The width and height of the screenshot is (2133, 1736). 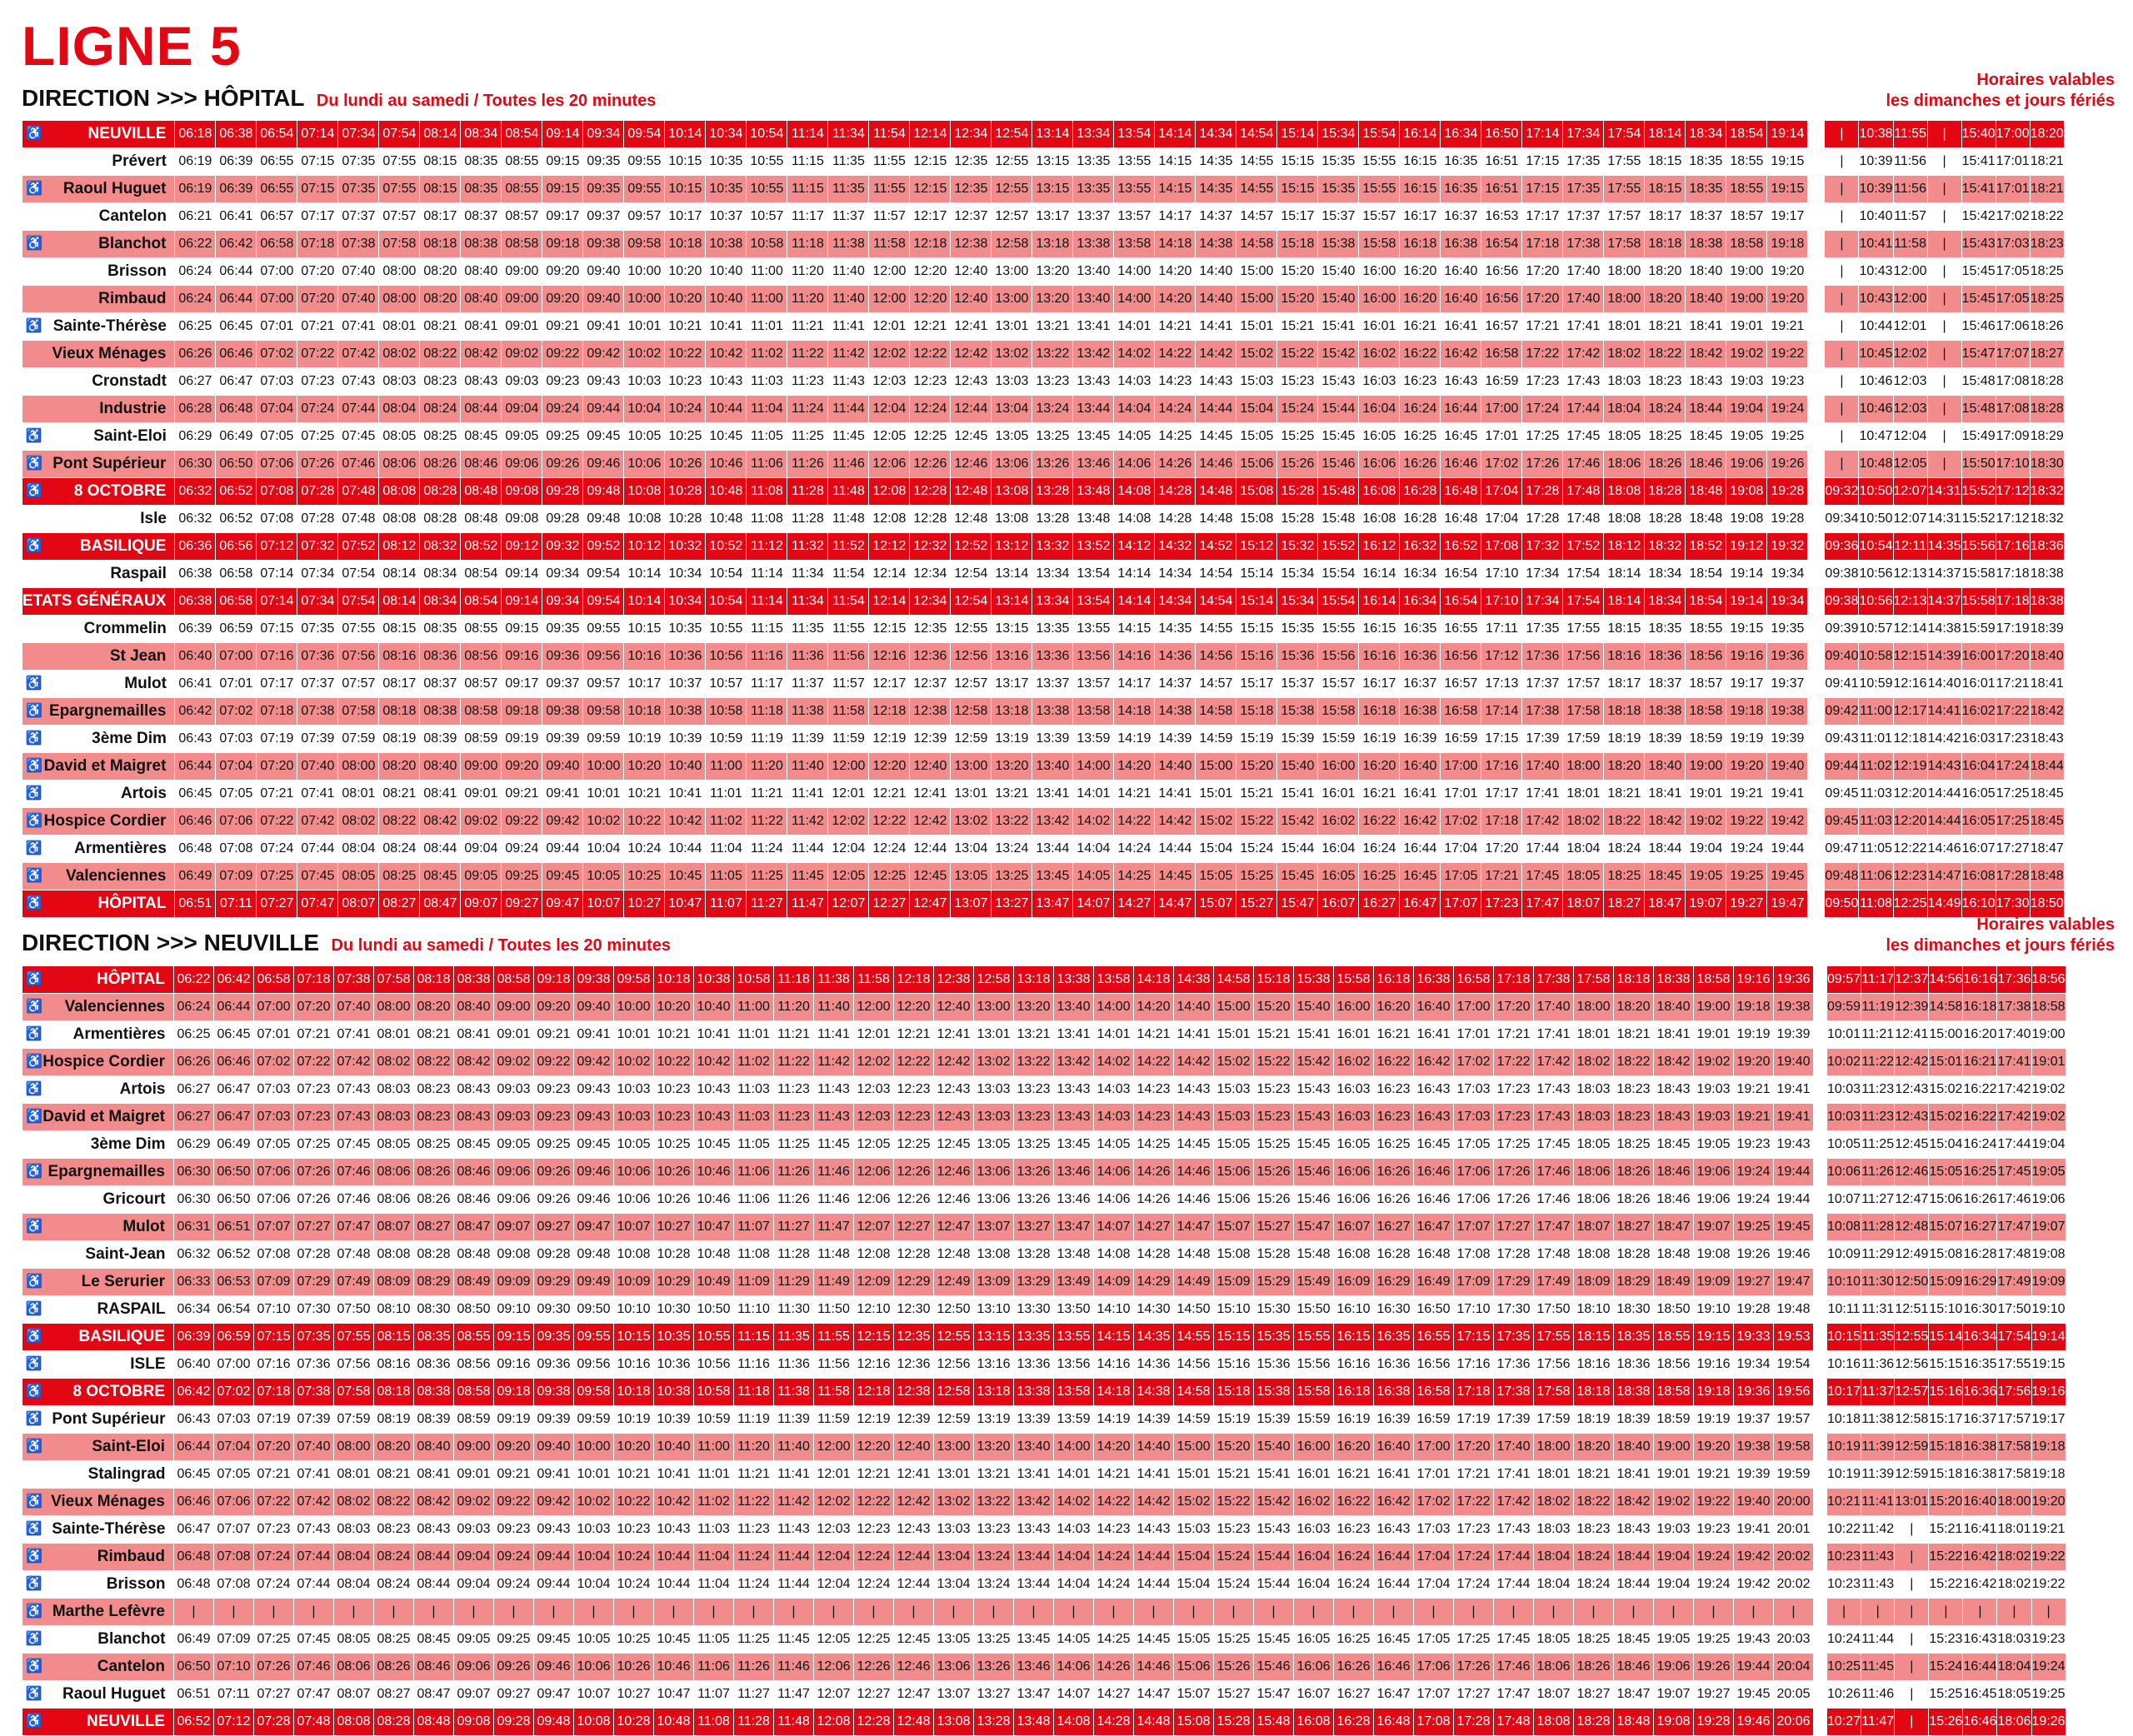 I want to click on weekday-time: 15:20, so click(x=1234, y=1447).